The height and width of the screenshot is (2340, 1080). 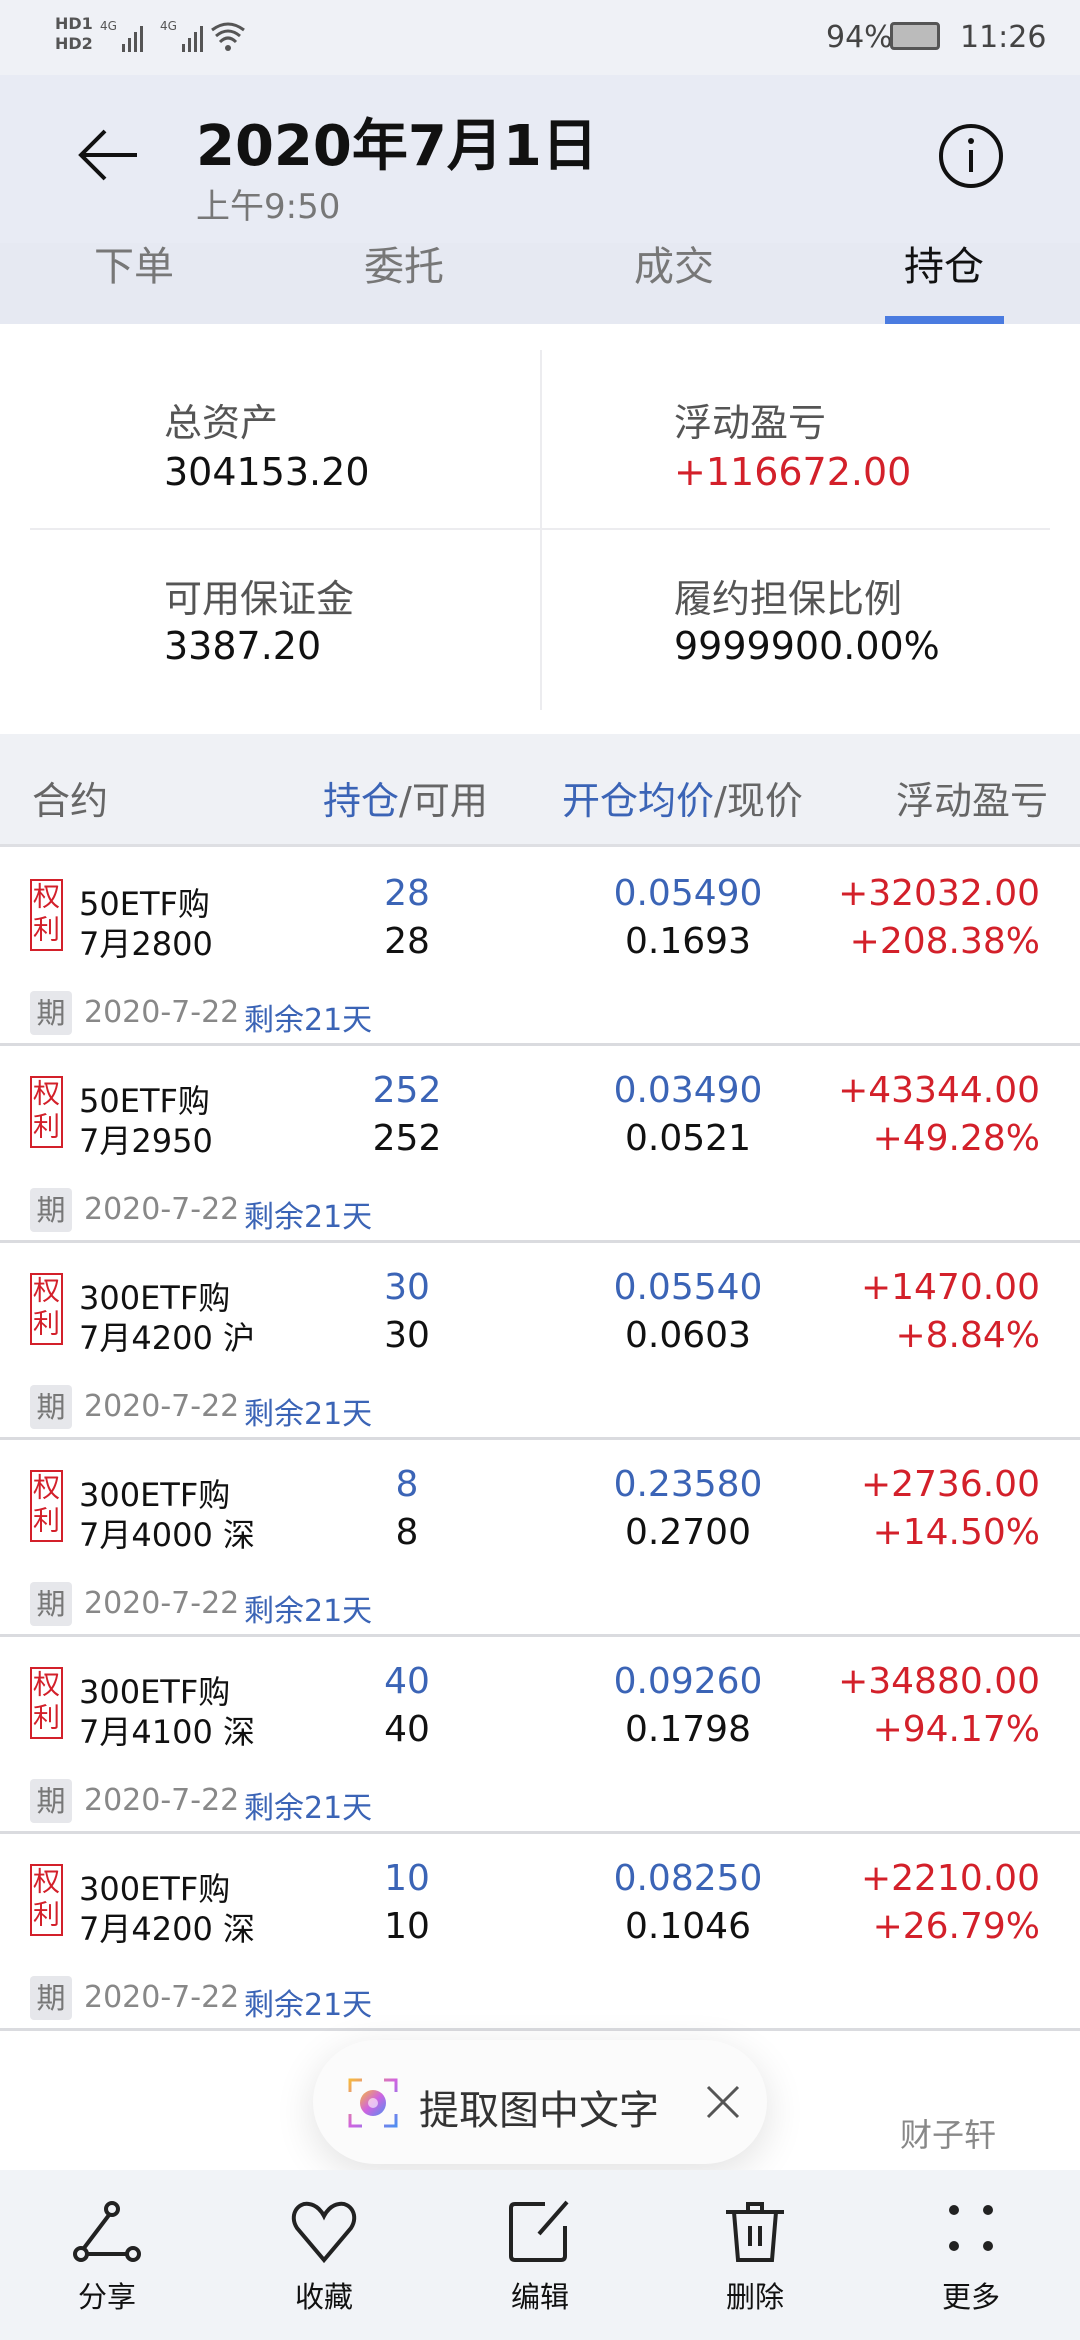 What do you see at coordinates (259, 599) in the screenshot?
I see `available-margin-label: 可用保证金` at bounding box center [259, 599].